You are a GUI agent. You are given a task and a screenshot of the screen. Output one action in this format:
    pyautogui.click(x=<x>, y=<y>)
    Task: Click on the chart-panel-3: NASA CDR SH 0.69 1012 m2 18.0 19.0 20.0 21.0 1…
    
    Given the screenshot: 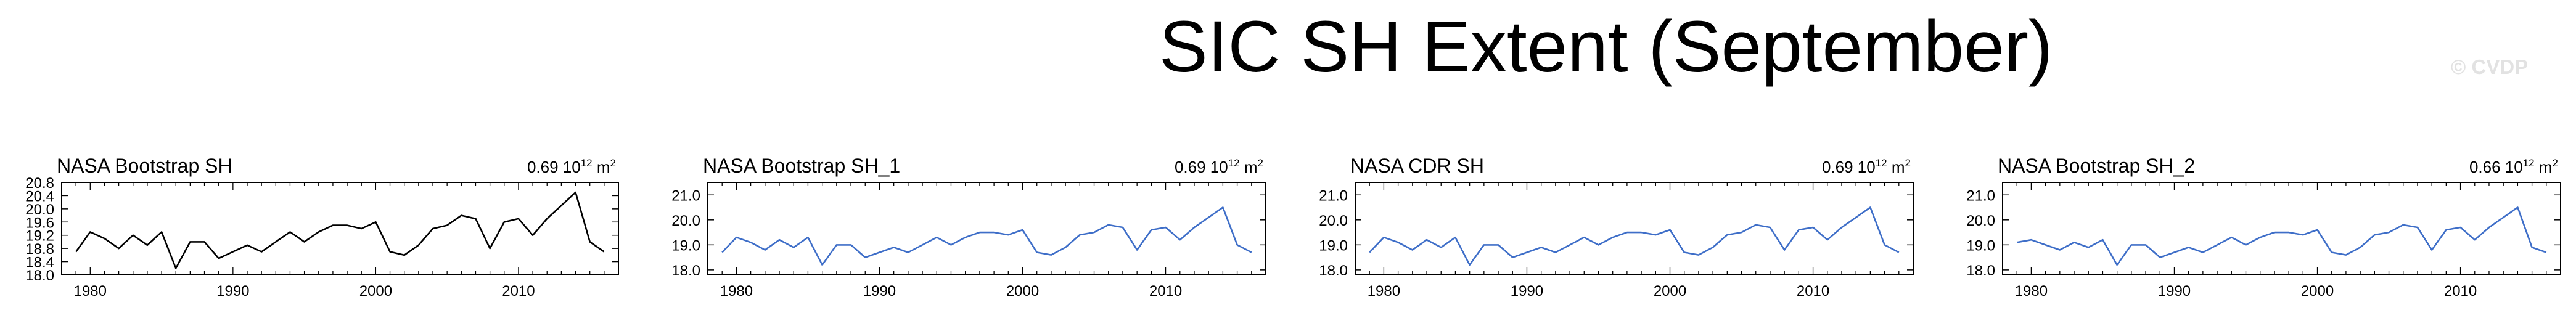 What is the action you would take?
    pyautogui.click(x=1617, y=227)
    